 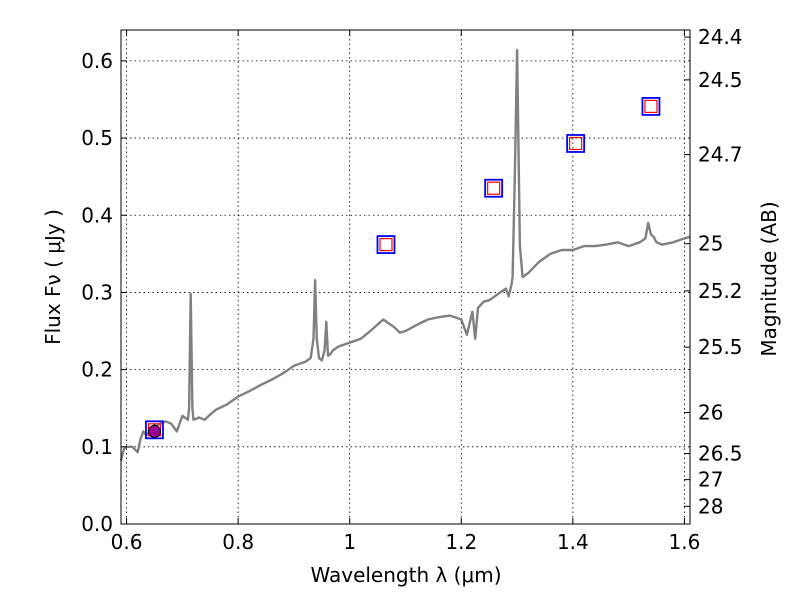 What do you see at coordinates (238, 542) in the screenshot?
I see `x-tick-label: 0.8` at bounding box center [238, 542].